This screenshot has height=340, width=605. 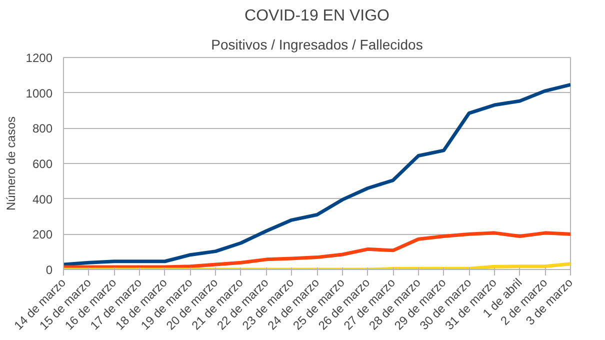 What do you see at coordinates (317, 16) in the screenshot?
I see `chart-title: COVID-19 EN VIGO` at bounding box center [317, 16].